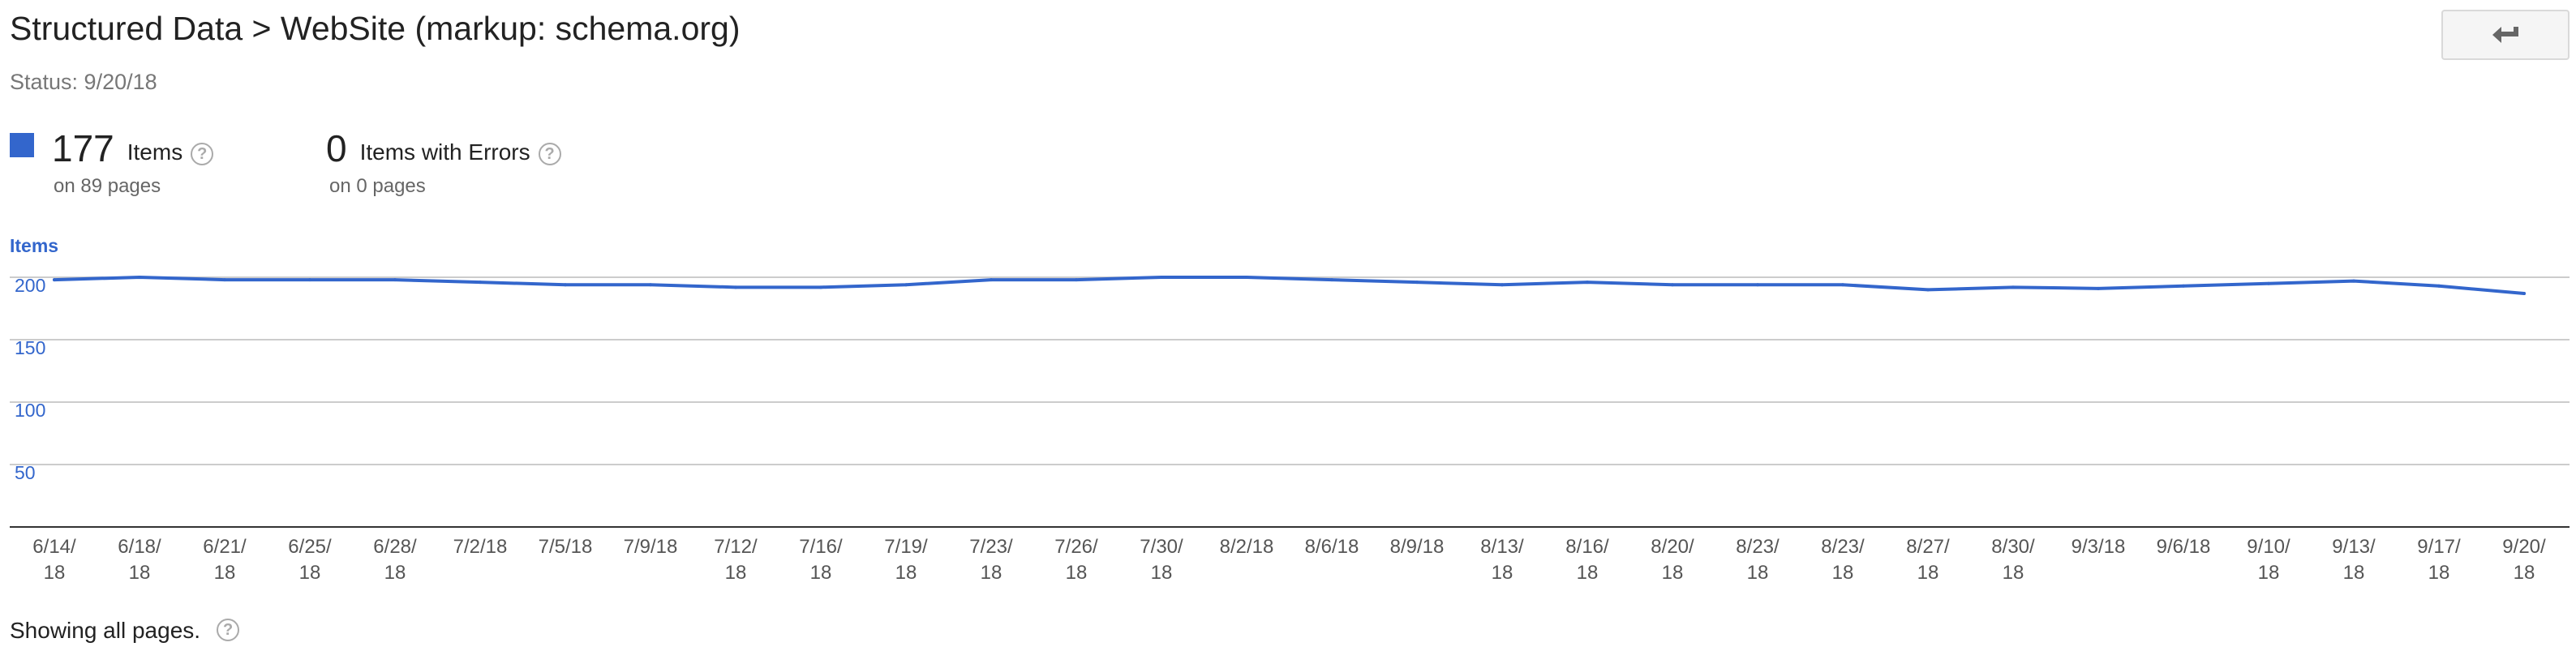  What do you see at coordinates (2505, 35) in the screenshot?
I see `back-button` at bounding box center [2505, 35].